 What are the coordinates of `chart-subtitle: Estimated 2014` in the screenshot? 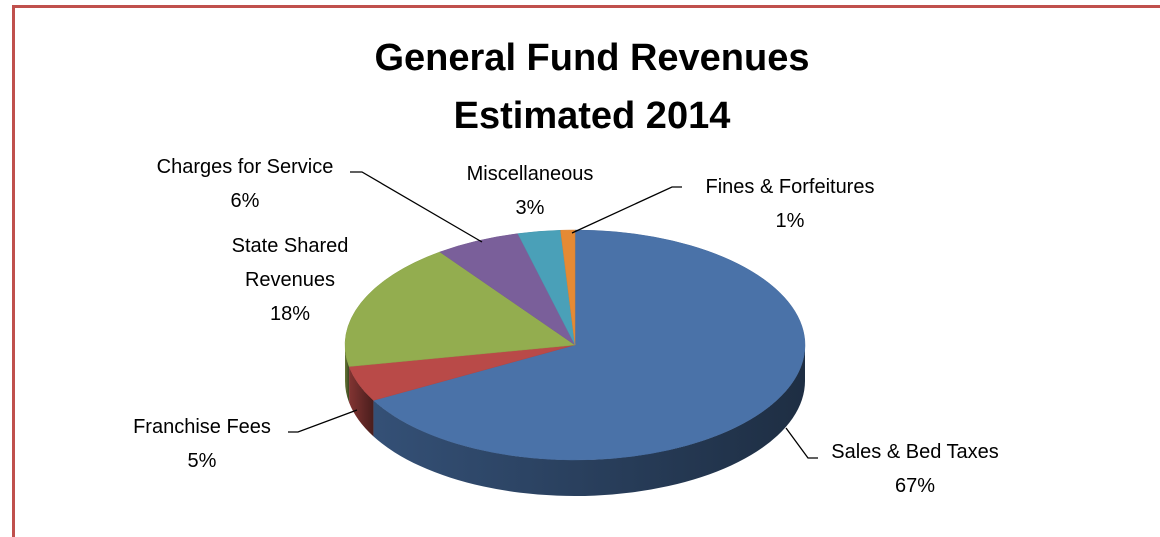 It's located at (592, 116).